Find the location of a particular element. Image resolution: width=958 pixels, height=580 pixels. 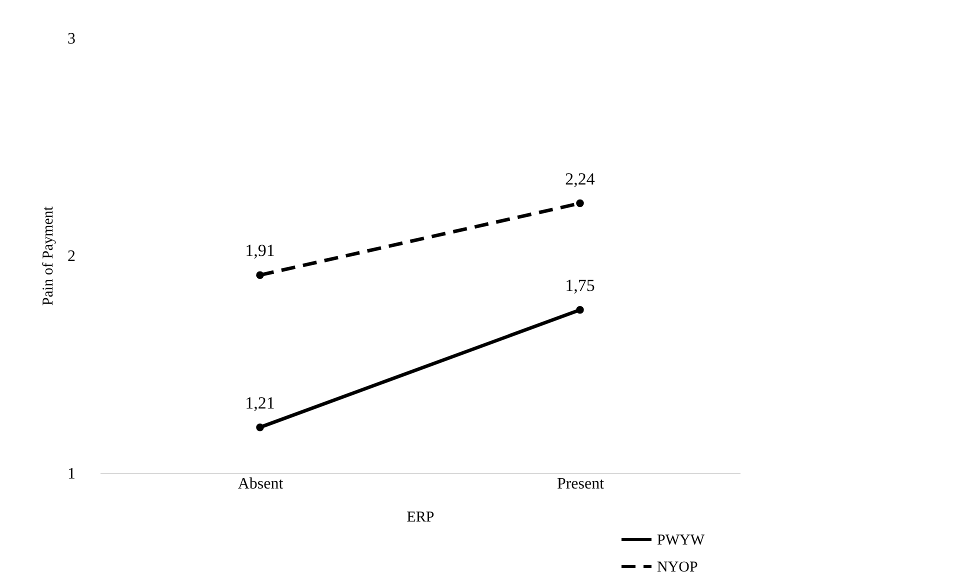

data-label: 1,75 is located at coordinates (580, 285).